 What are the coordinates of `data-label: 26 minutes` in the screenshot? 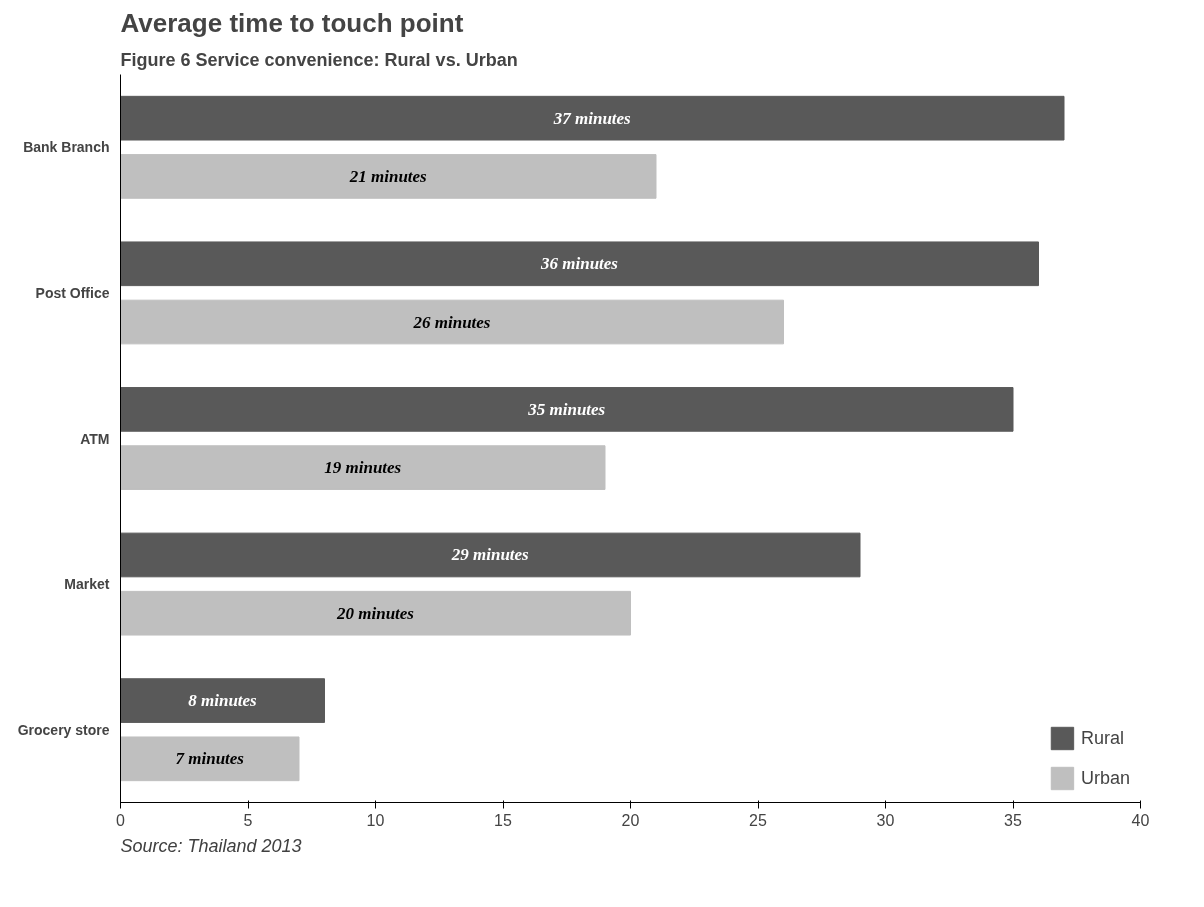 It's located at (451, 322).